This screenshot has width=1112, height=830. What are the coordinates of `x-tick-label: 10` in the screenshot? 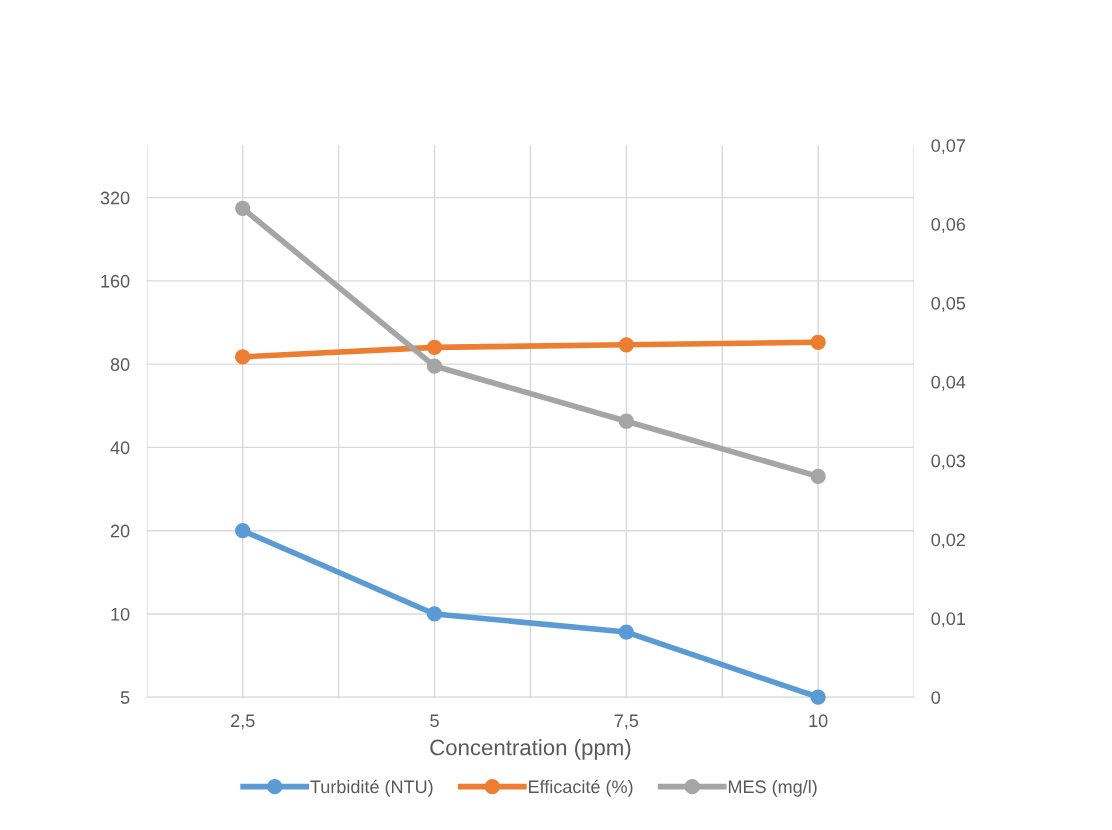 It's located at (818, 721).